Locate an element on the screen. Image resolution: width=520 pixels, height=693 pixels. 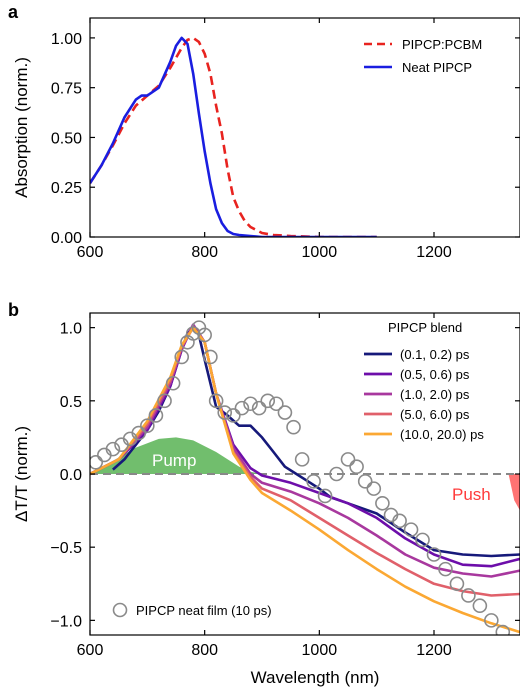
y-axis-label: Absorption (norm.) is located at coordinates (21, 127).